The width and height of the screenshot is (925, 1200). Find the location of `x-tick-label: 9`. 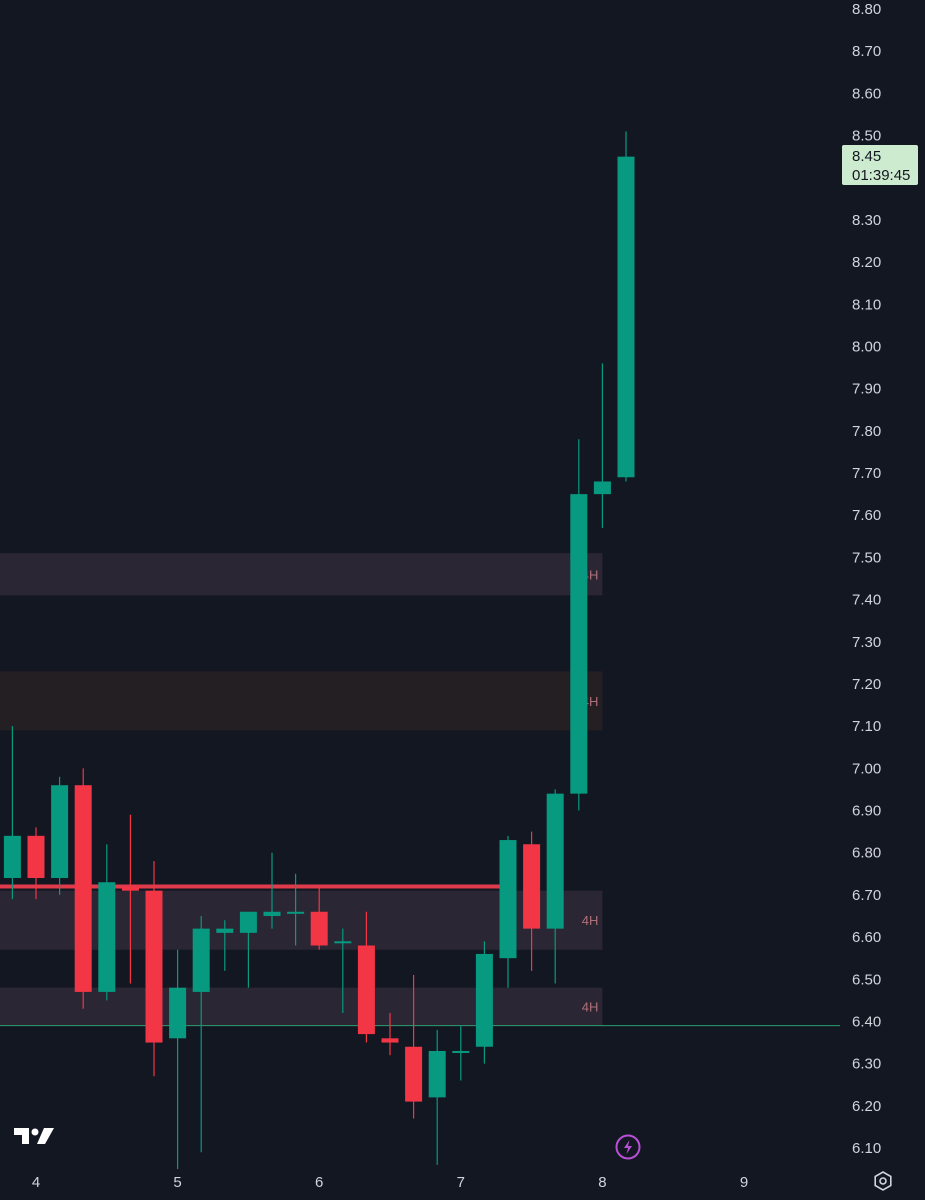

x-tick-label: 9 is located at coordinates (744, 1182).